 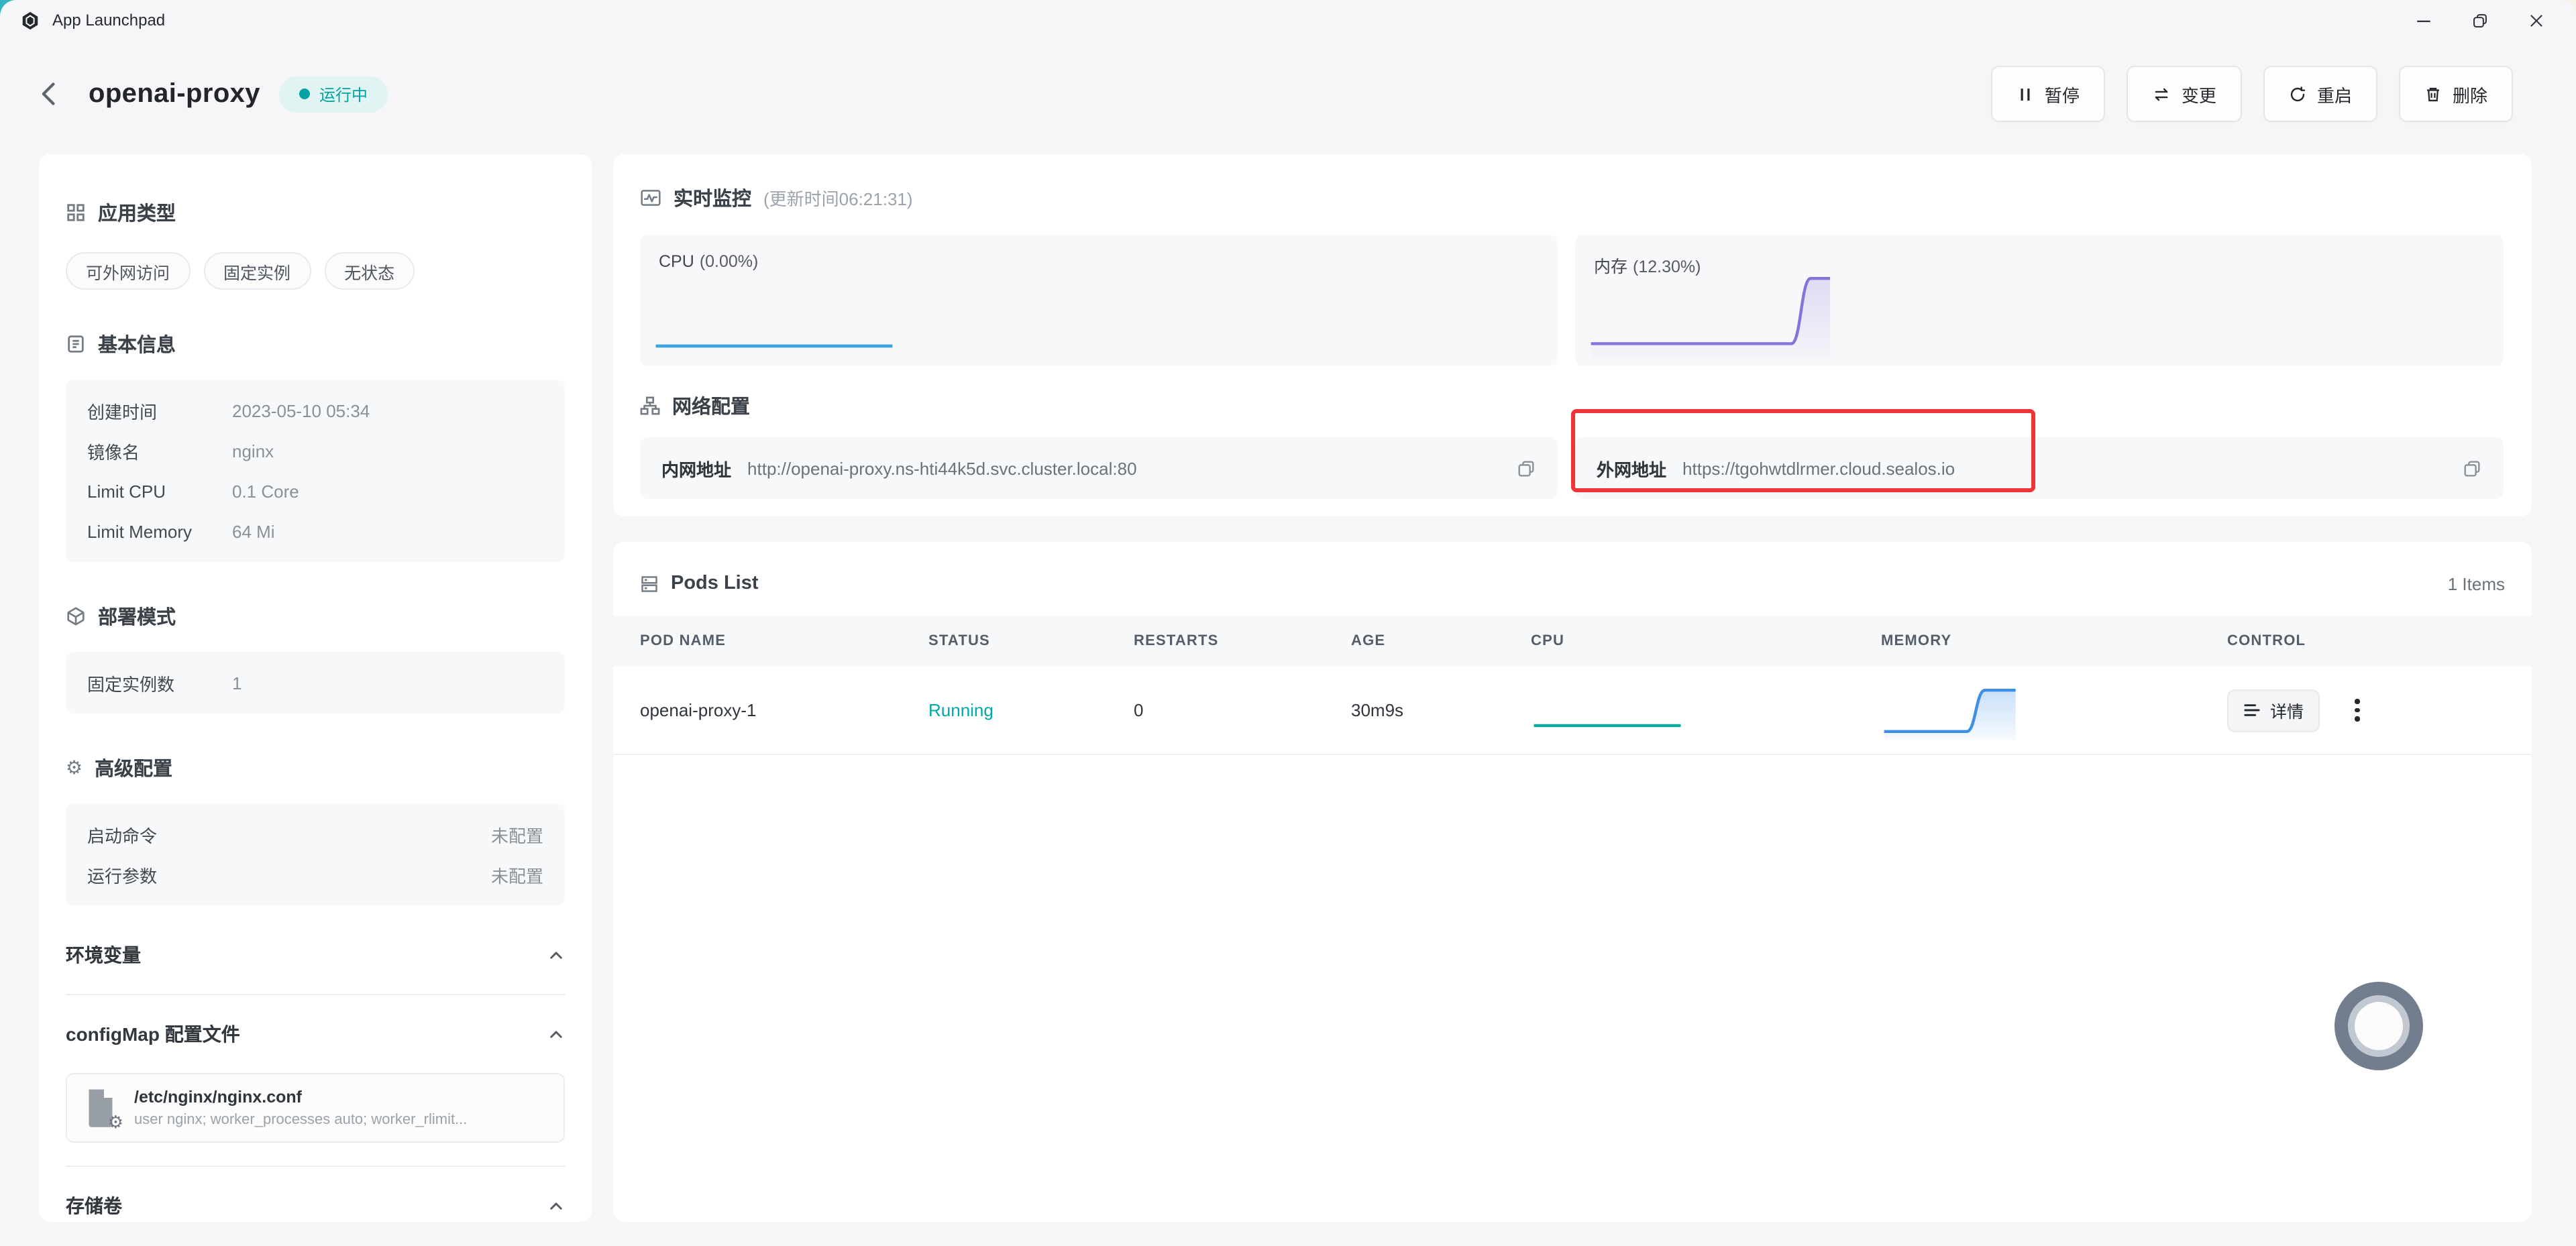 I want to click on storage-collapse: 存储卷, so click(x=315, y=1206).